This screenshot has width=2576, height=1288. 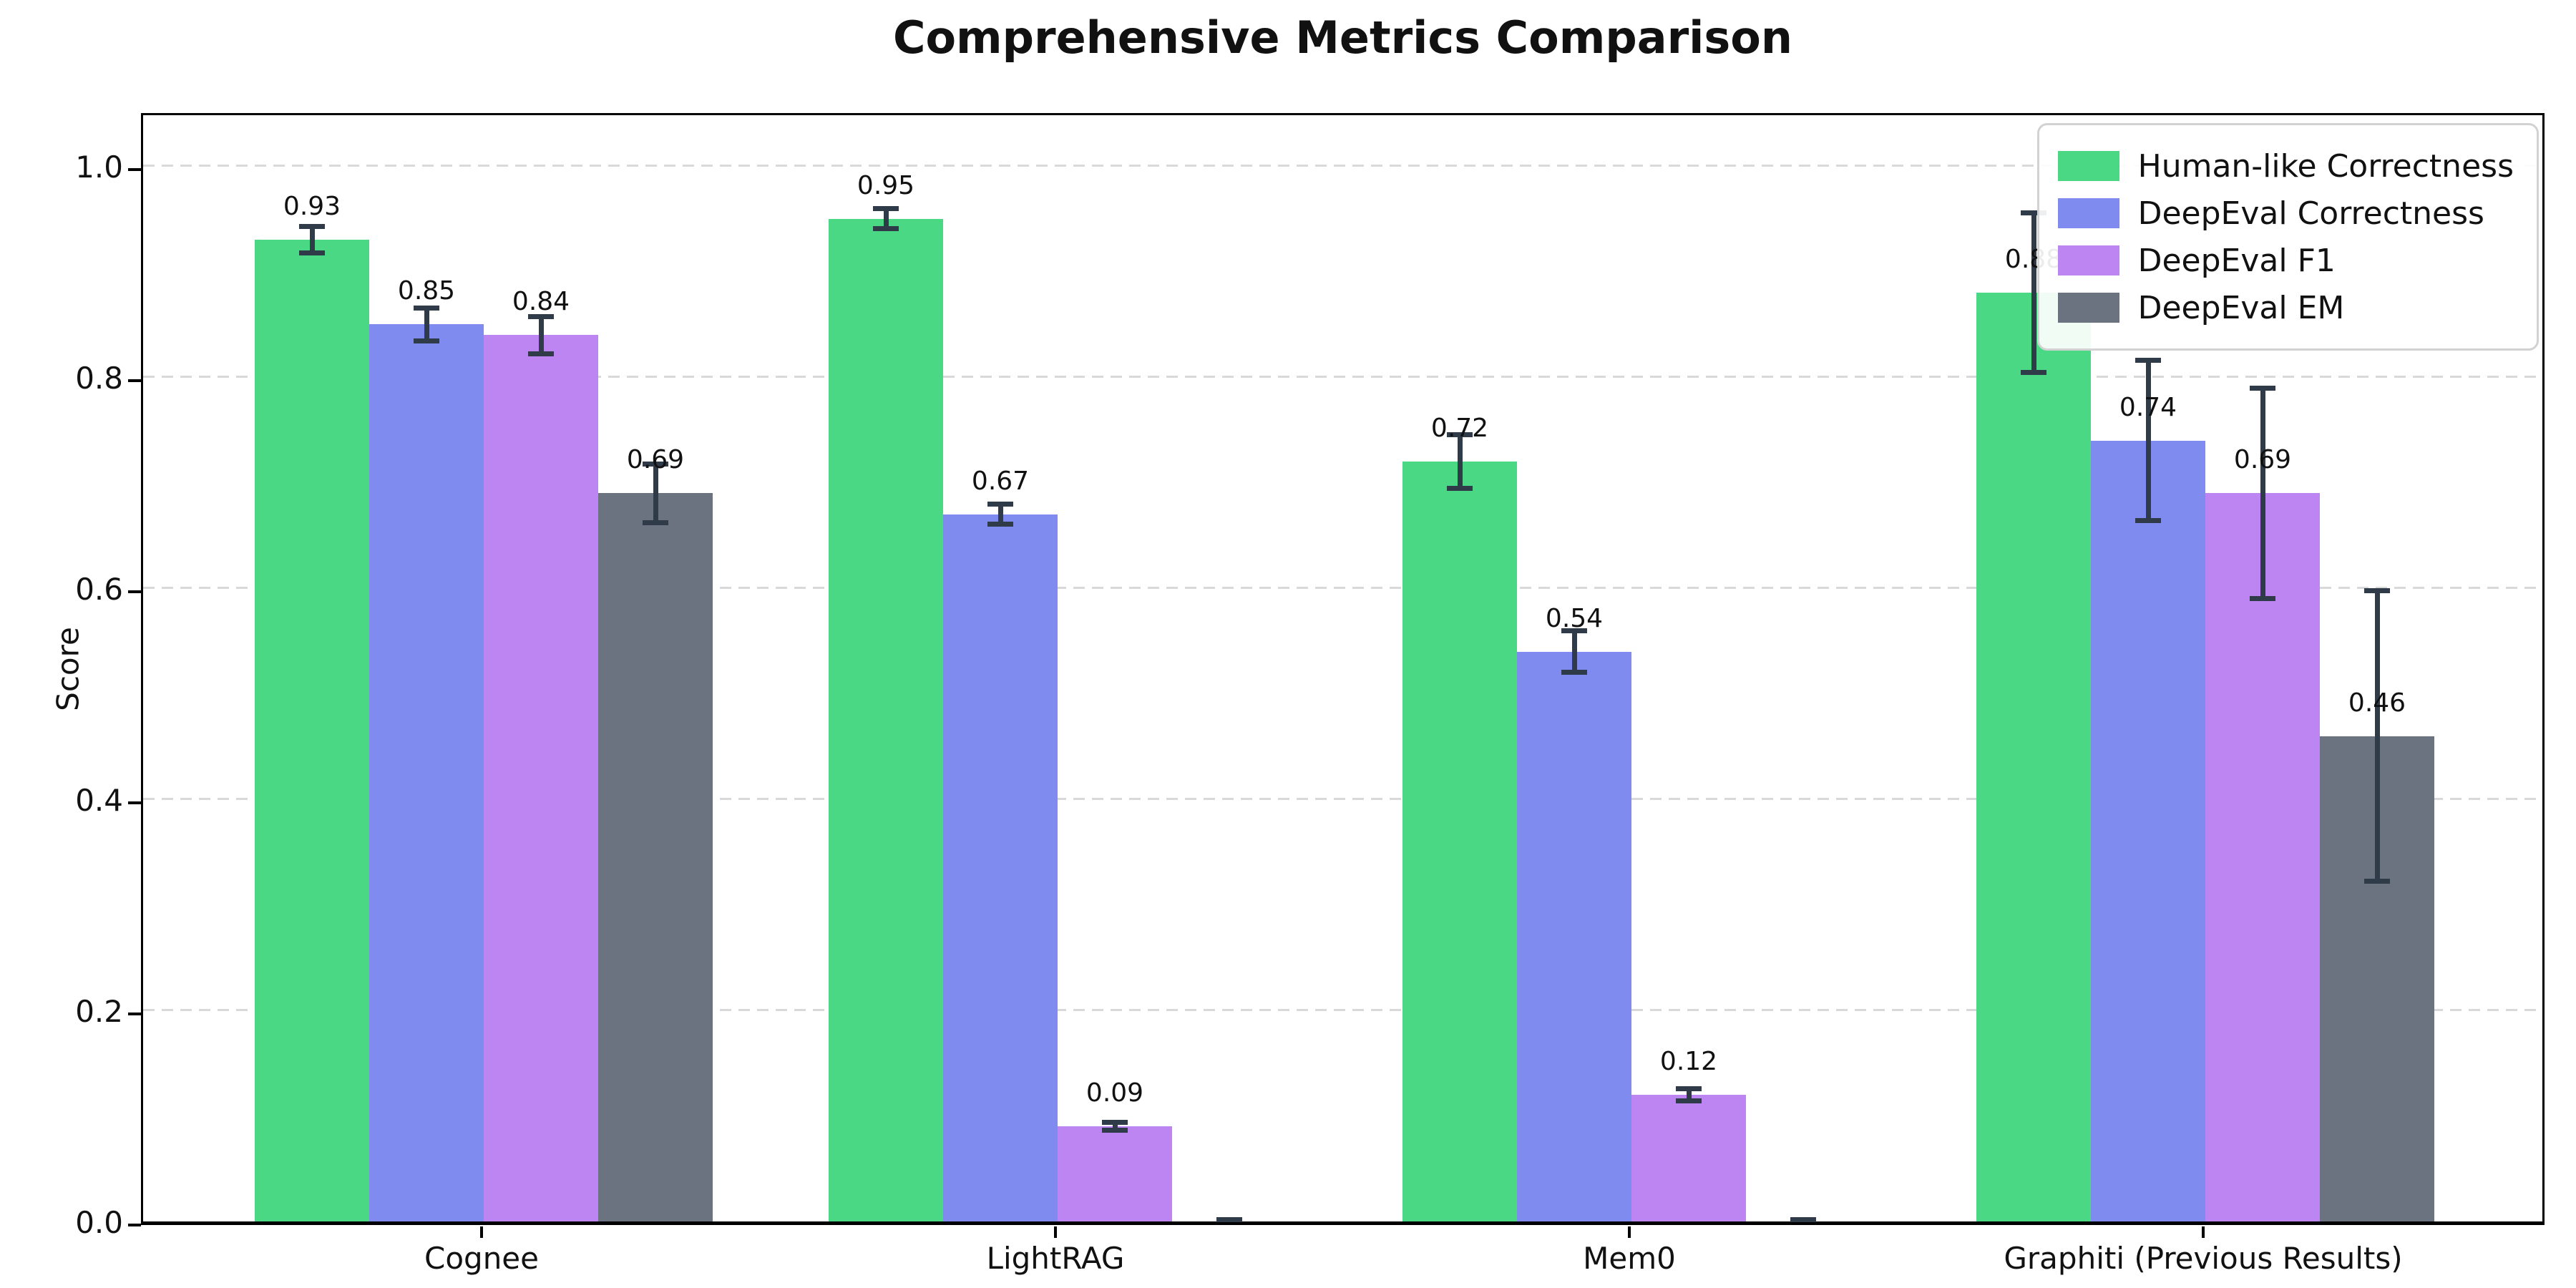 I want to click on y-tick-label: 0.2, so click(x=99, y=1011).